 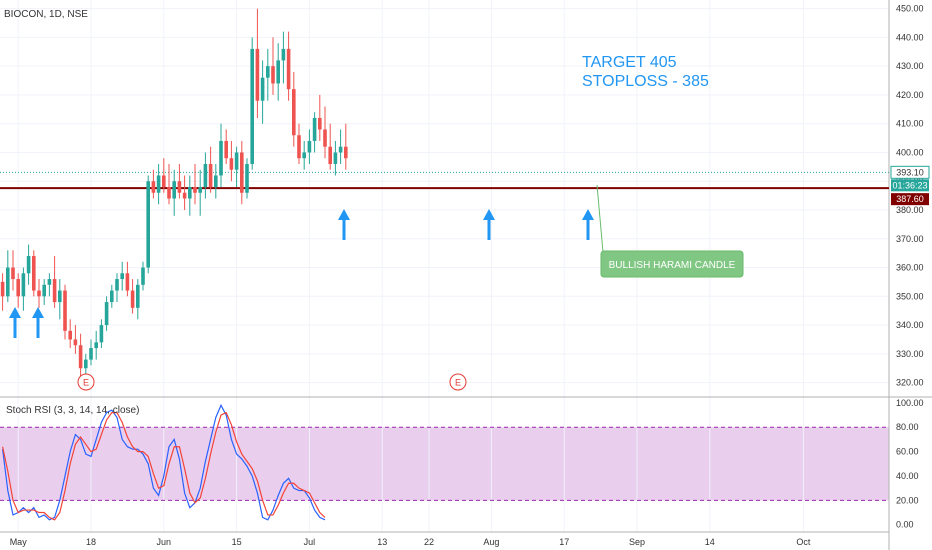 I want to click on indicator-tick-label: 80.00, so click(x=907, y=427).